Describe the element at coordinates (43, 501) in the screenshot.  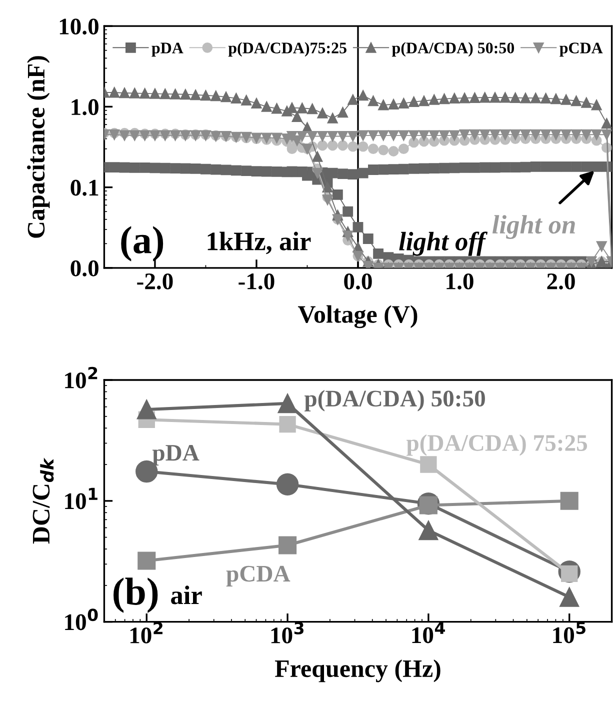
I see `y-axis-title: DC/C$_{dk}$` at that location.